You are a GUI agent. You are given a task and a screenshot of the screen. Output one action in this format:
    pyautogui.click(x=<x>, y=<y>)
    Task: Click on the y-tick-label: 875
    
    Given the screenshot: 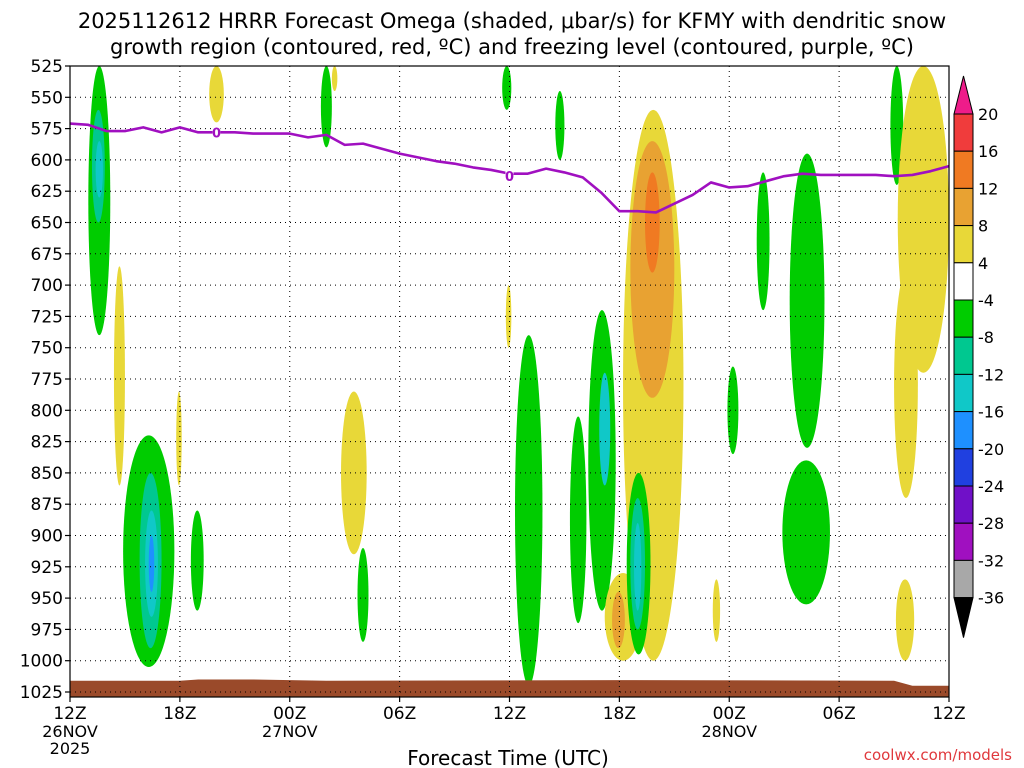 What is the action you would take?
    pyautogui.click(x=47, y=505)
    